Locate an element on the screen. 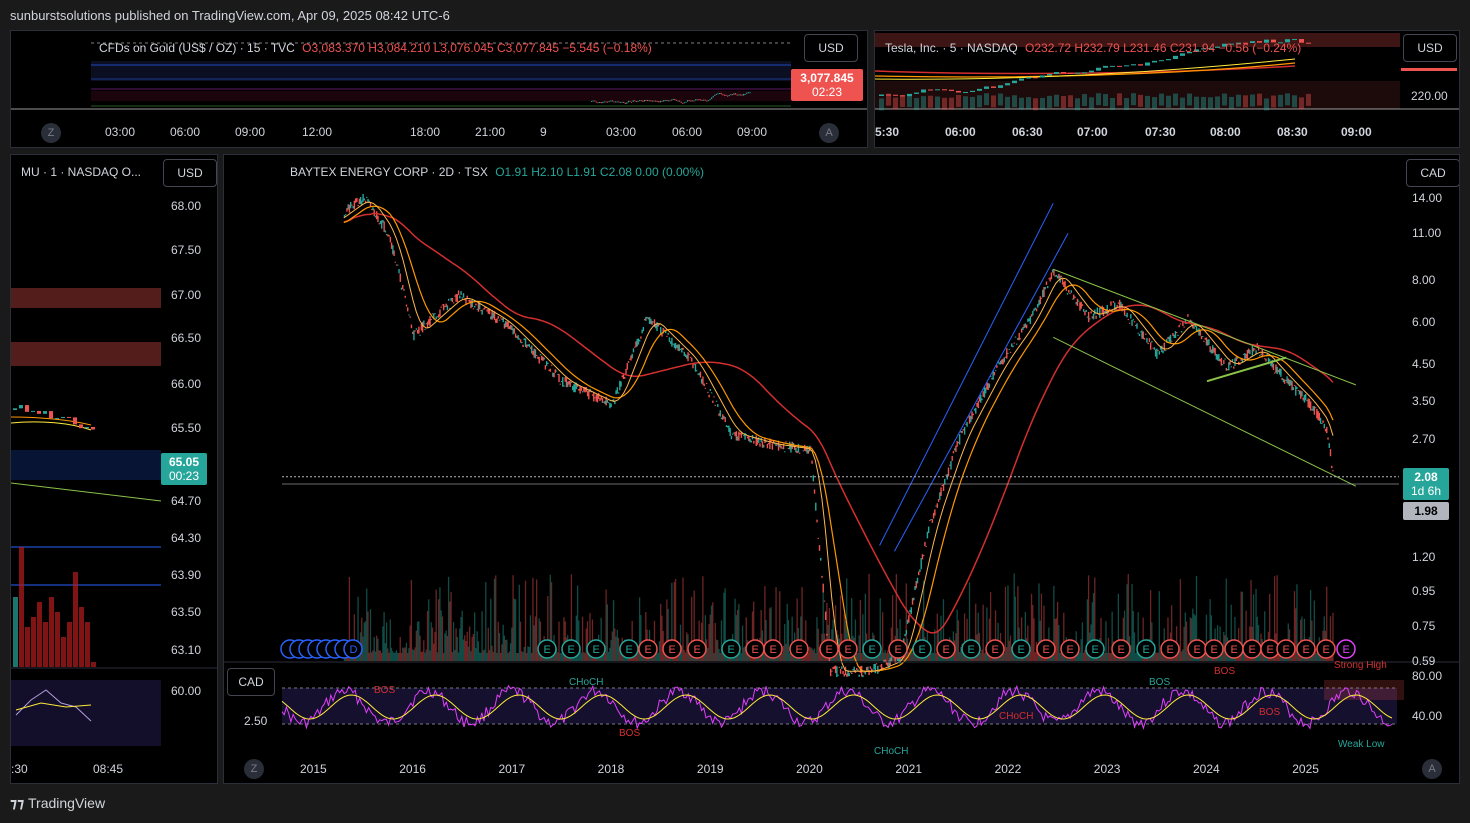  baytex-currency-button: CAD is located at coordinates (1432, 173).